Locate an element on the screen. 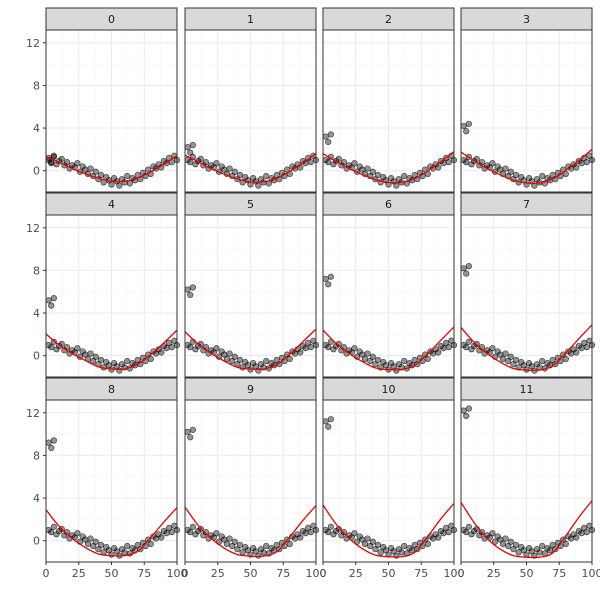  x-tick-label: 25 is located at coordinates (79, 573).